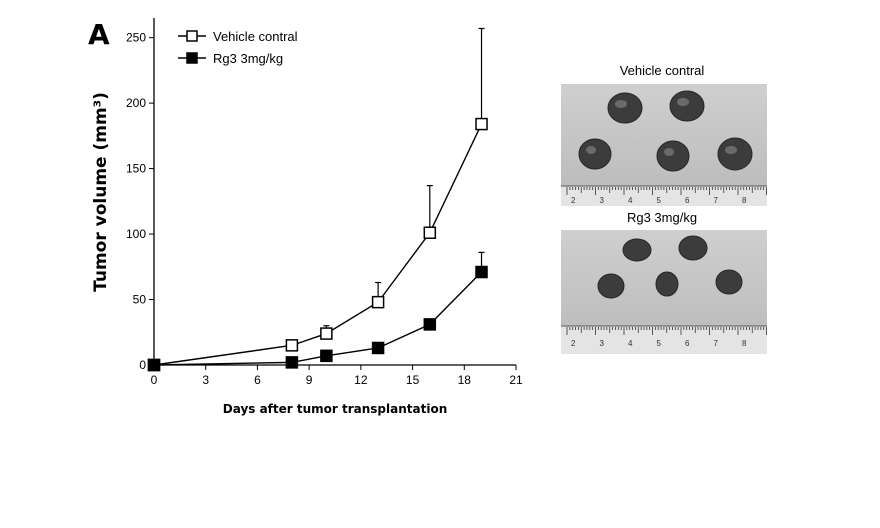 The width and height of the screenshot is (880, 528). I want to click on series-line, so click(318, 318).